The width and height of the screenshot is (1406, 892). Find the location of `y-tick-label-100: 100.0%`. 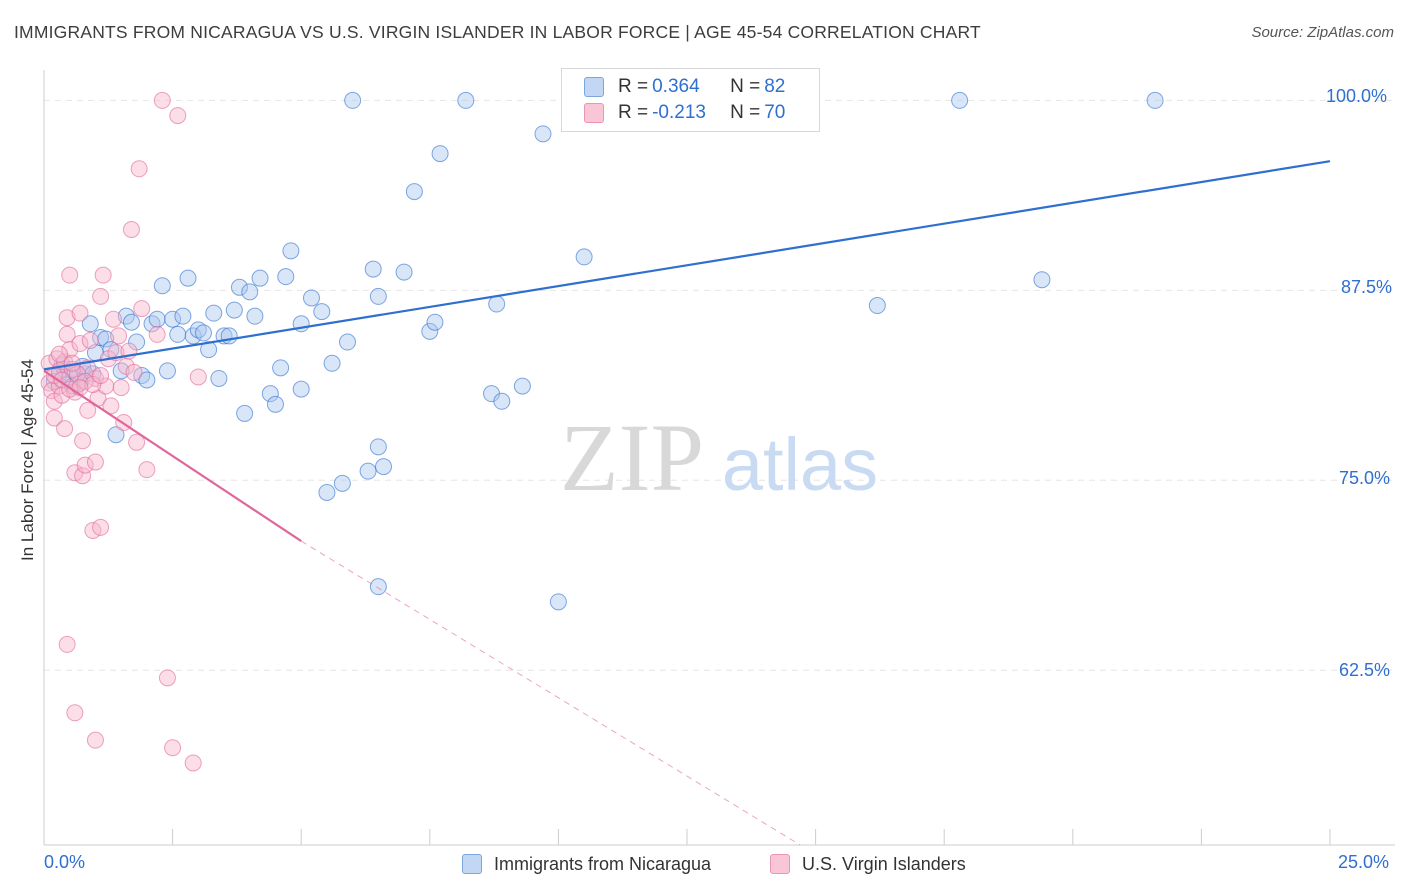

y-tick-label-100: 100.0% is located at coordinates (1357, 96).